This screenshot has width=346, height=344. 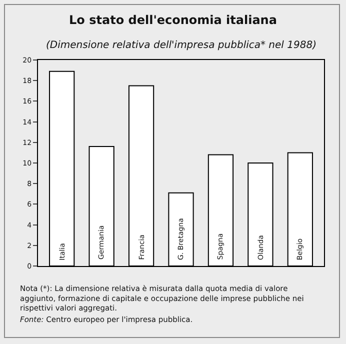 What do you see at coordinates (173, 19) in the screenshot?
I see `chart-title: Lo stato dell'economia italiana` at bounding box center [173, 19].